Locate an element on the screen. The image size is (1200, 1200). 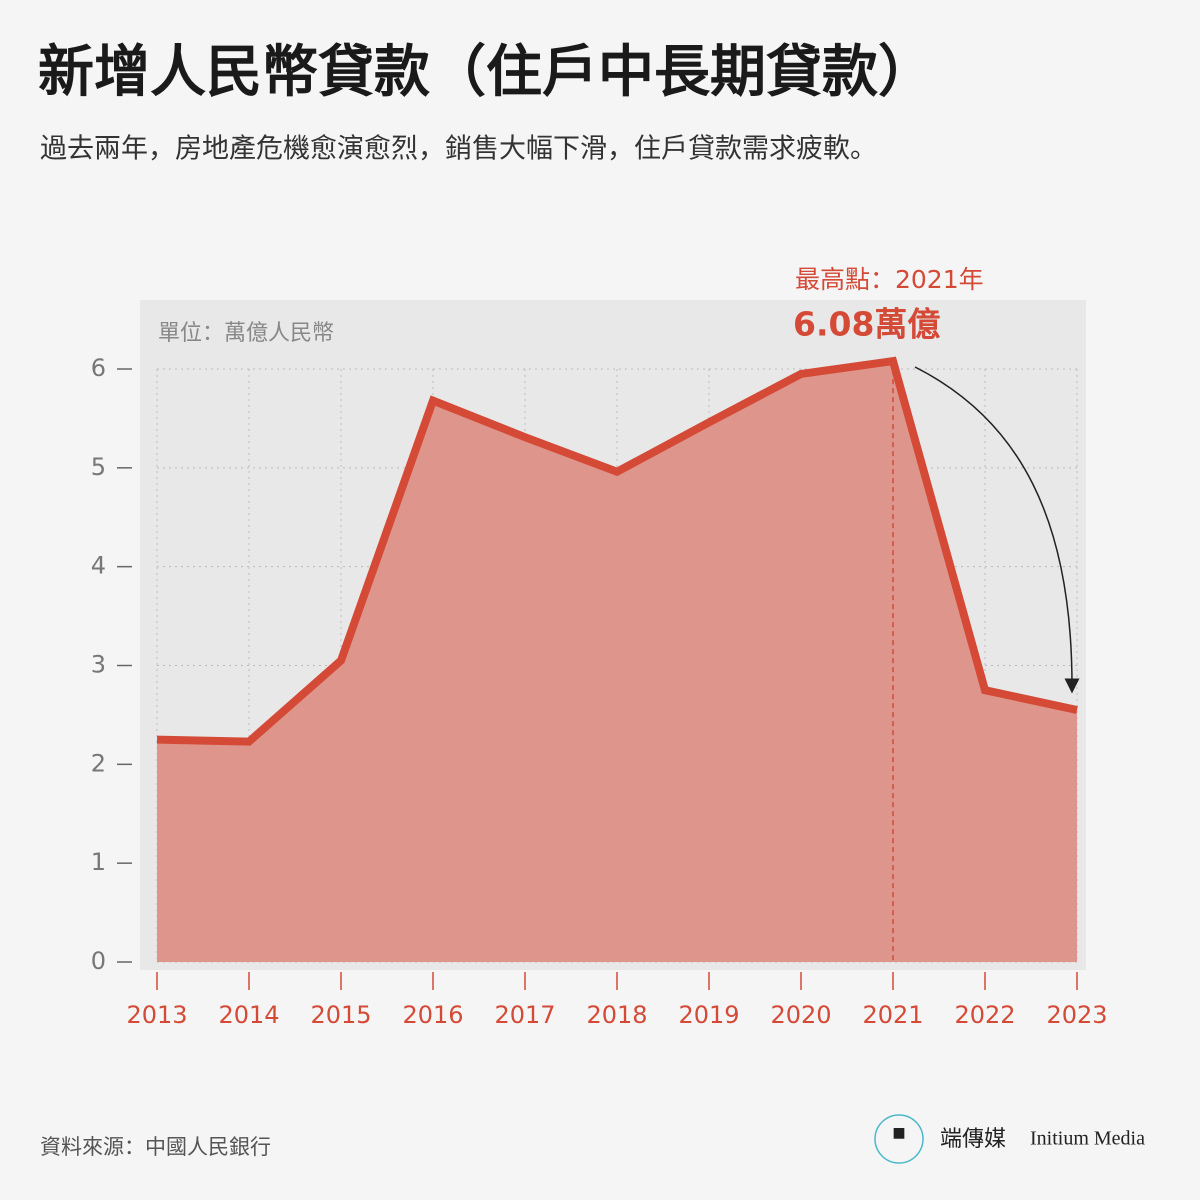
source: 資料來源：中國人民銀行 is located at coordinates (155, 1147).